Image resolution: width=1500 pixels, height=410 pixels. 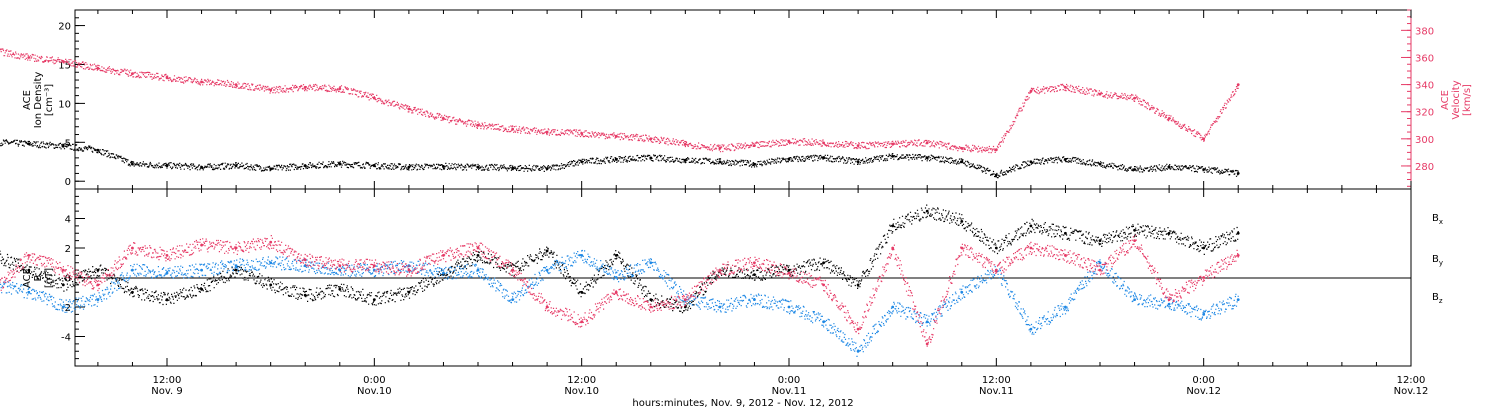 What do you see at coordinates (64, 27) in the screenshot?
I see `y-tick-label: 20` at bounding box center [64, 27].